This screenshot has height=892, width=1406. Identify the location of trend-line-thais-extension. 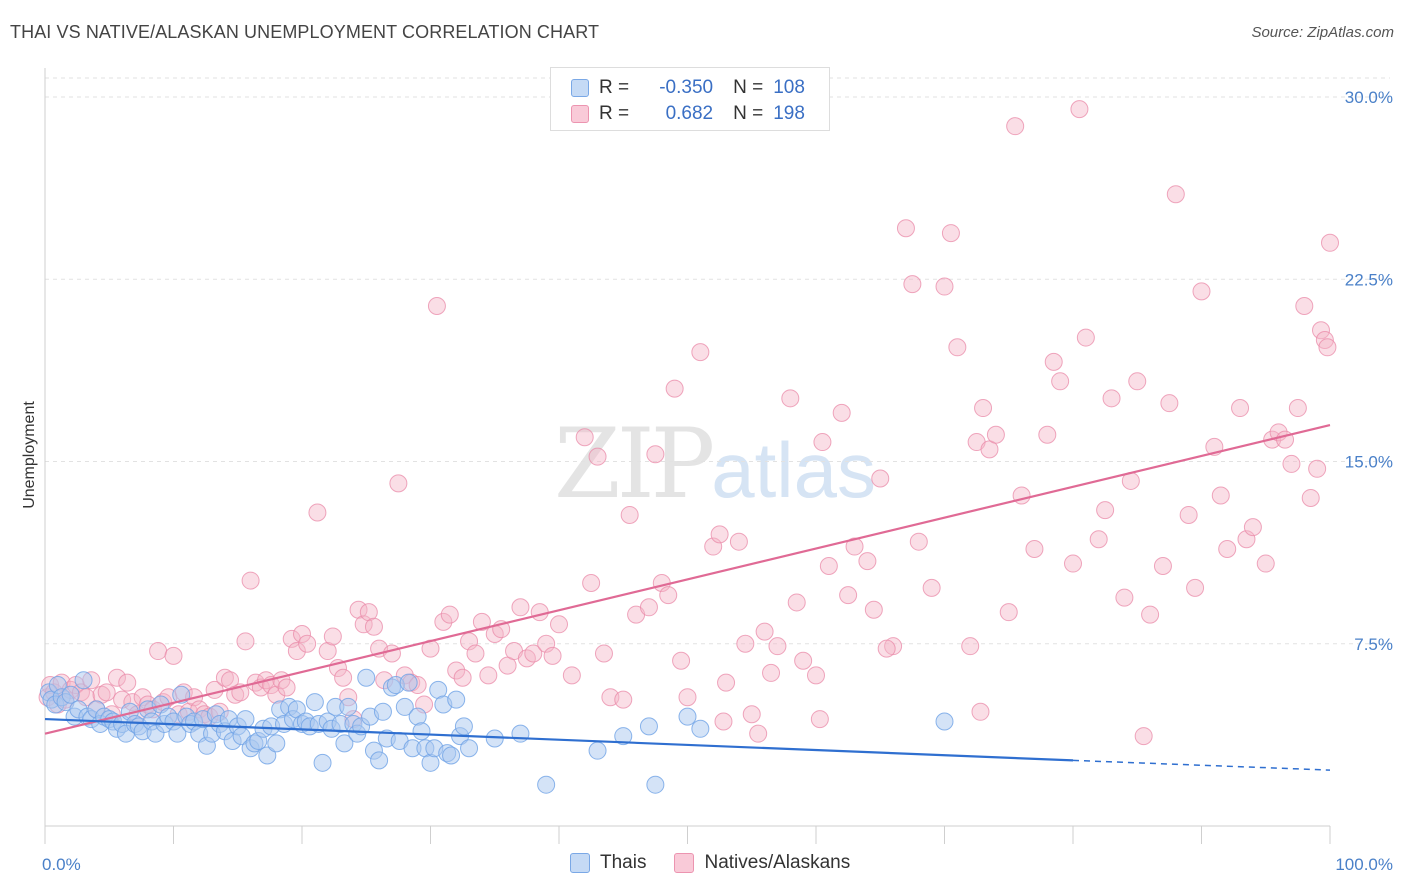
(1201, 765).